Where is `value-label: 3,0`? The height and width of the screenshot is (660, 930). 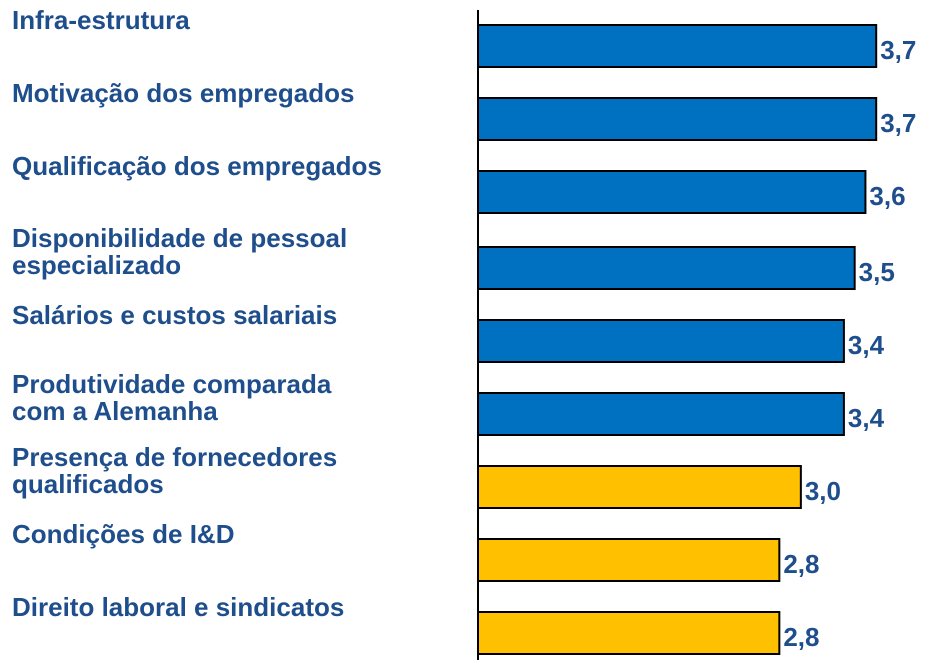
value-label: 3,0 is located at coordinates (823, 491).